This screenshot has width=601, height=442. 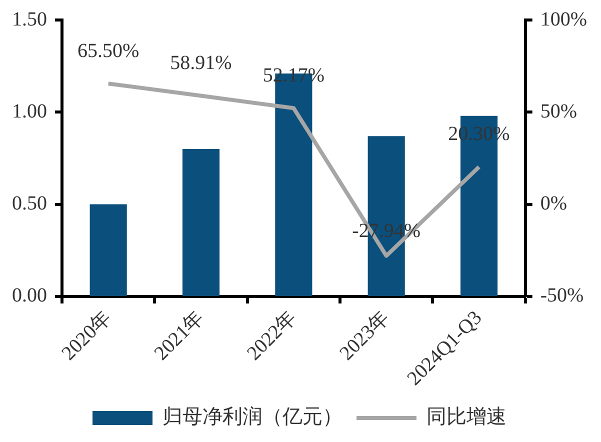 I want to click on data-label: 65.50%, so click(x=109, y=51).